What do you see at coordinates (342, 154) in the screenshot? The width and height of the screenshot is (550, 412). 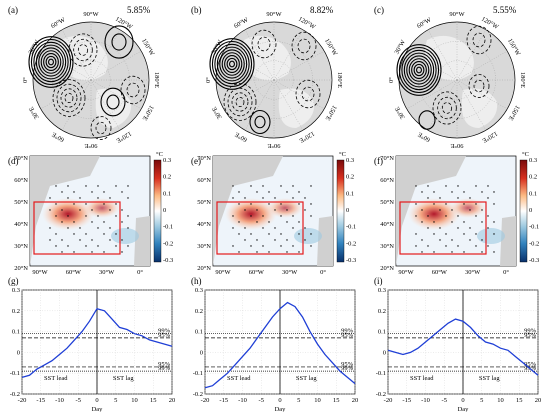 I see `colorbar-unit: °C` at bounding box center [342, 154].